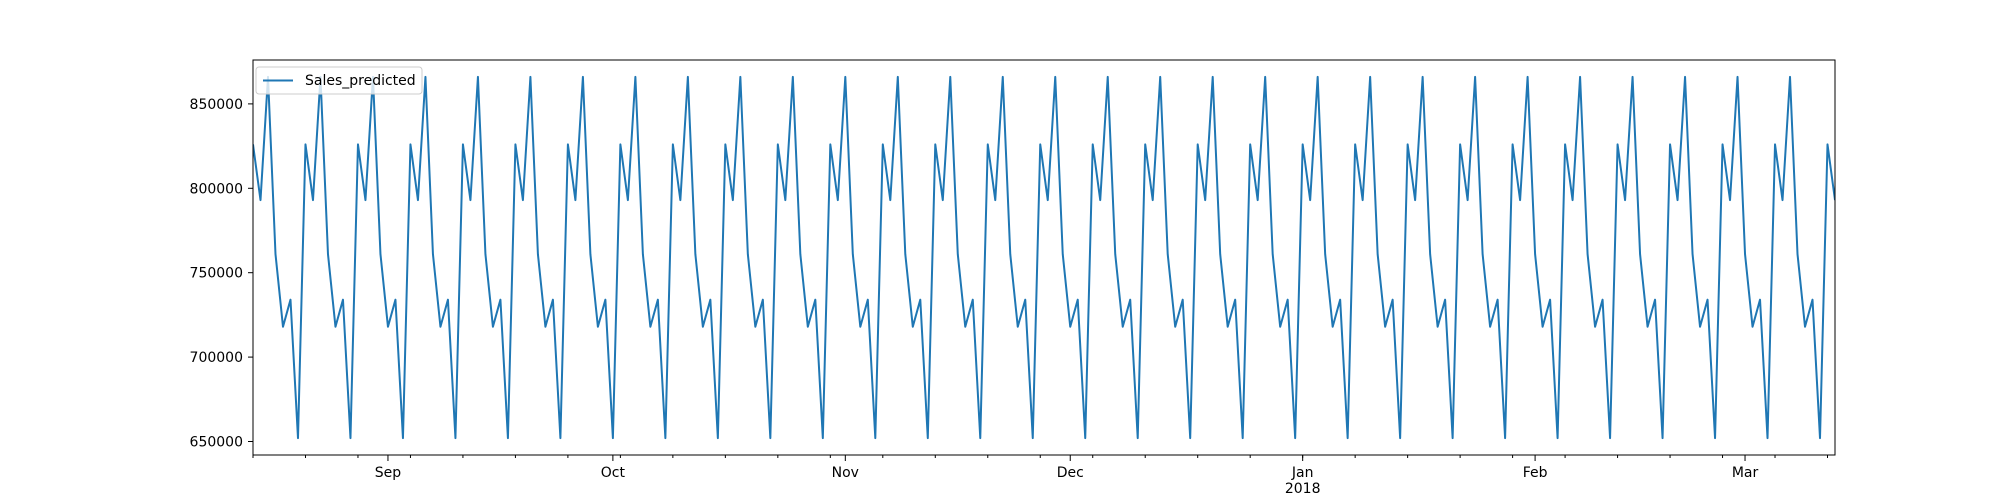 The width and height of the screenshot is (2000, 504). What do you see at coordinates (1070, 473) in the screenshot?
I see `x-tick-label: Dec` at bounding box center [1070, 473].